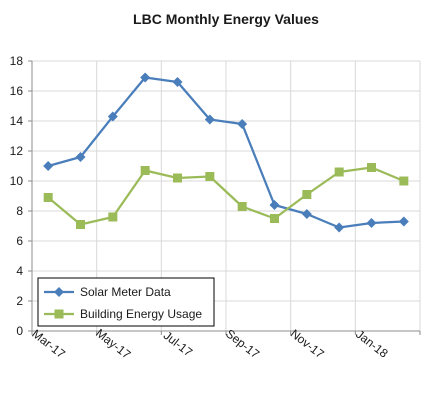 This screenshot has width=439, height=401. Describe the element at coordinates (141, 314) in the screenshot. I see `legend-label: Building Energy Usage` at that location.